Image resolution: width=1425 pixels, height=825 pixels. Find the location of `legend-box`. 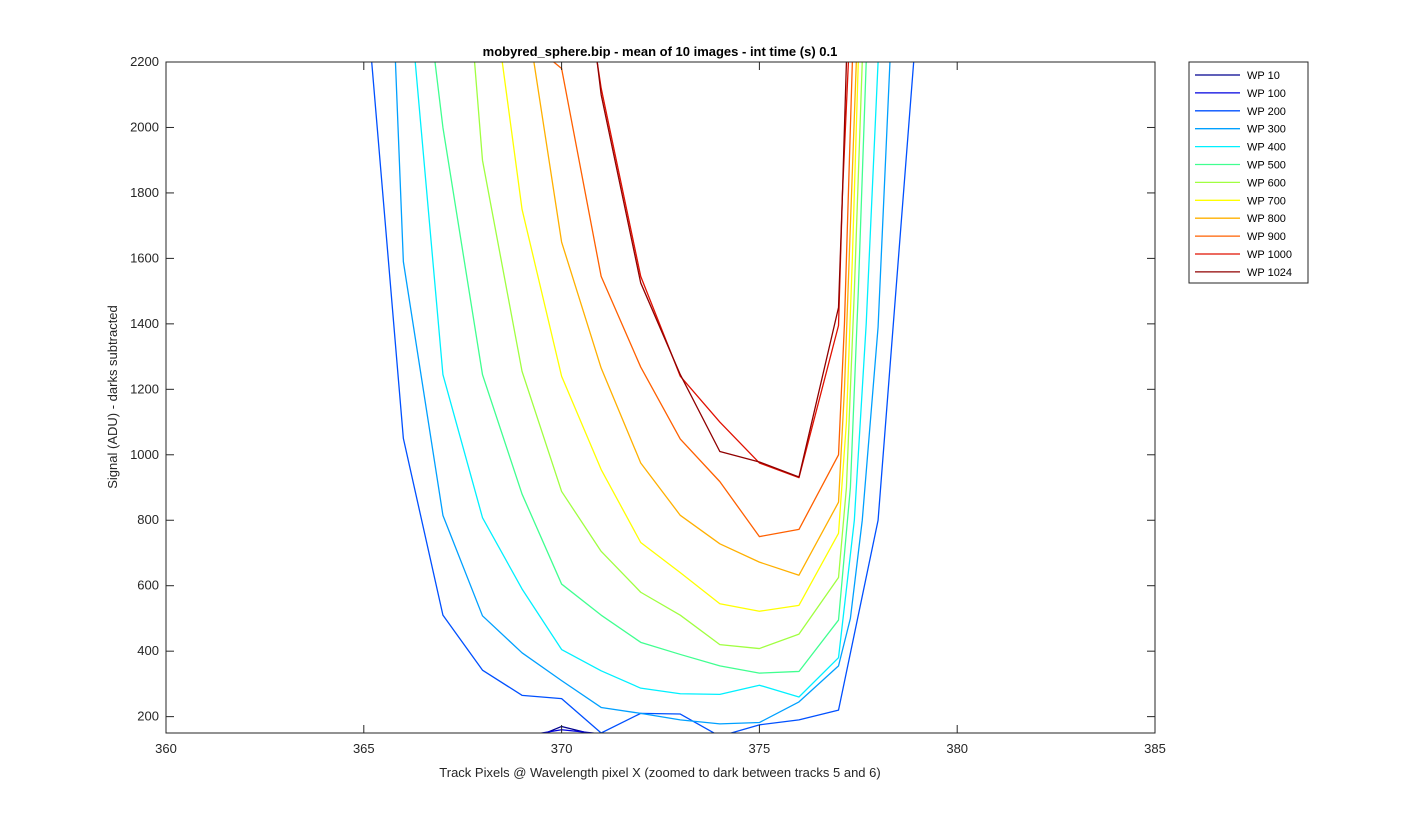

legend-box is located at coordinates (1248, 172).